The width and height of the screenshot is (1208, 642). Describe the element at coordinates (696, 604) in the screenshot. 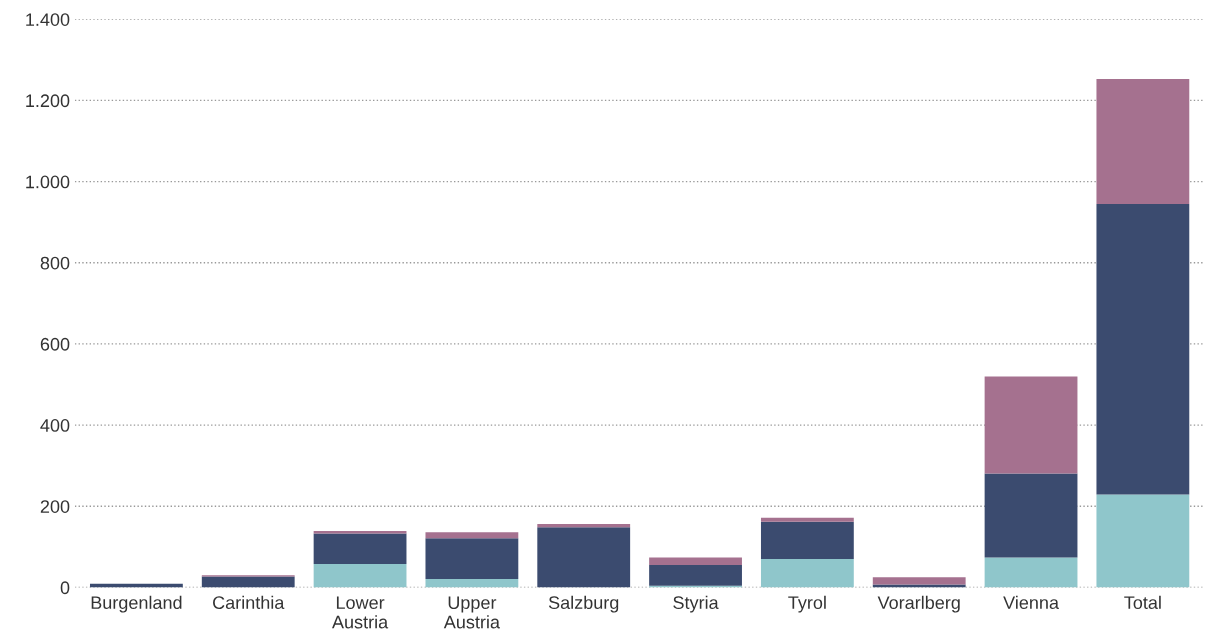

I see `x-tick-label: Styria` at that location.